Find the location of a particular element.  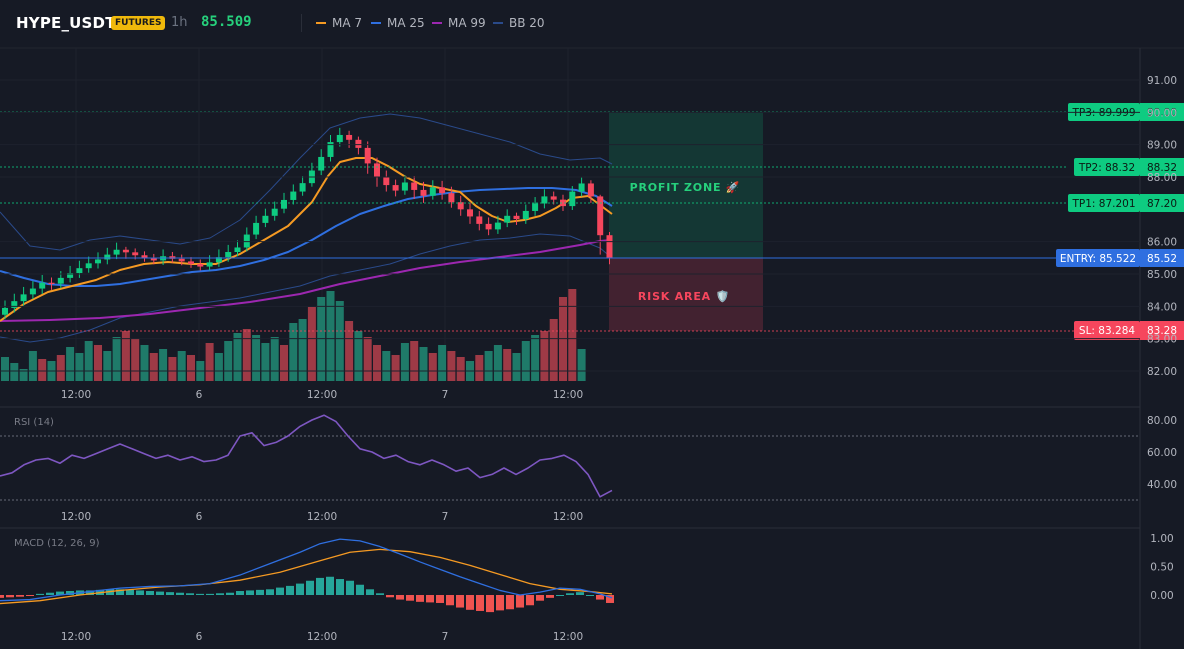

last-price: 85.509 is located at coordinates (226, 22).